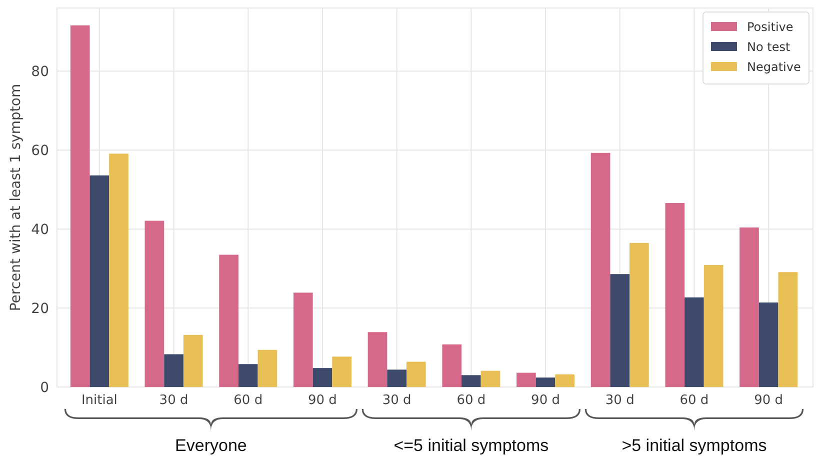  Describe the element at coordinates (40, 72) in the screenshot. I see `y-tick-label: 80` at that location.